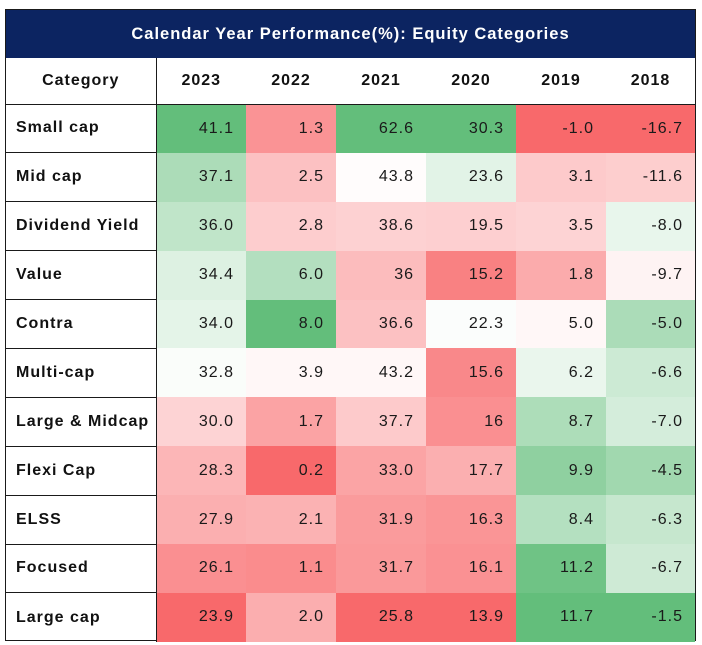 The height and width of the screenshot is (645, 702). Describe the element at coordinates (650, 128) in the screenshot. I see `value-cell-2018: -16.7` at that location.